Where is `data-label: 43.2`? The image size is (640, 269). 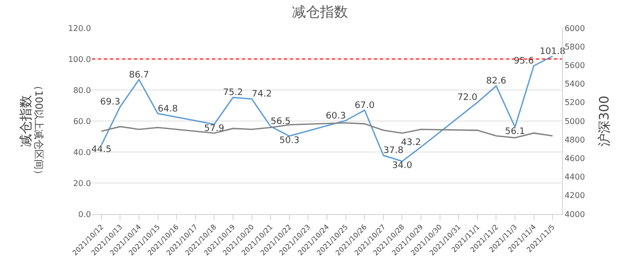 data-label: 43.2 is located at coordinates (410, 143).